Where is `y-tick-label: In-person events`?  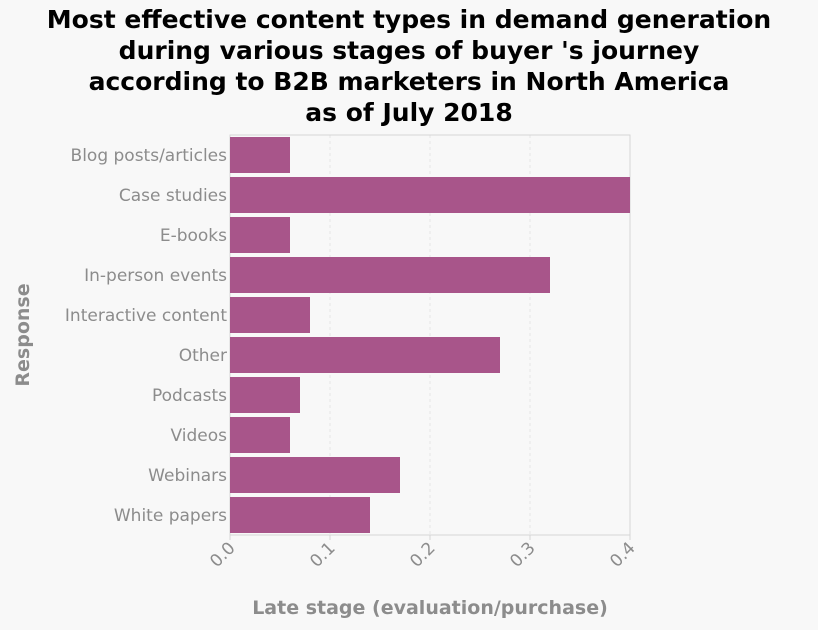
y-tick-label: In-person events is located at coordinates (155, 276).